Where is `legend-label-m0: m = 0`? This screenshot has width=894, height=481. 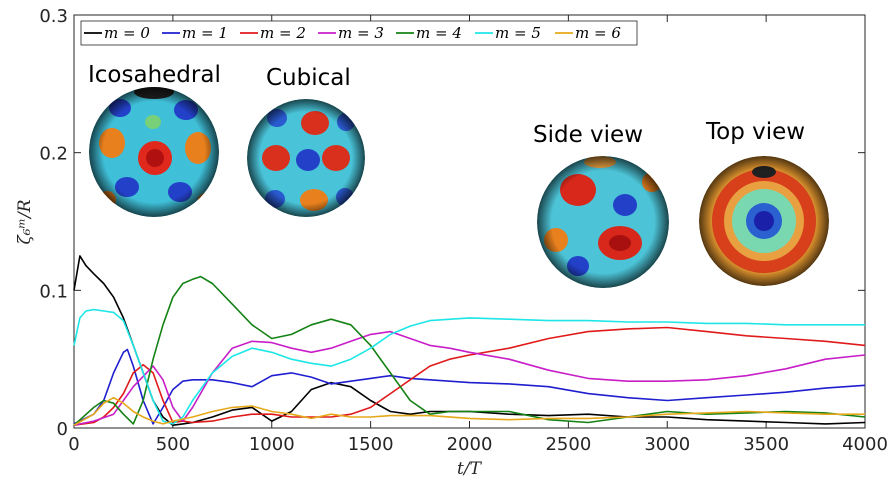
legend-label-m0: m = 0 is located at coordinates (127, 33).